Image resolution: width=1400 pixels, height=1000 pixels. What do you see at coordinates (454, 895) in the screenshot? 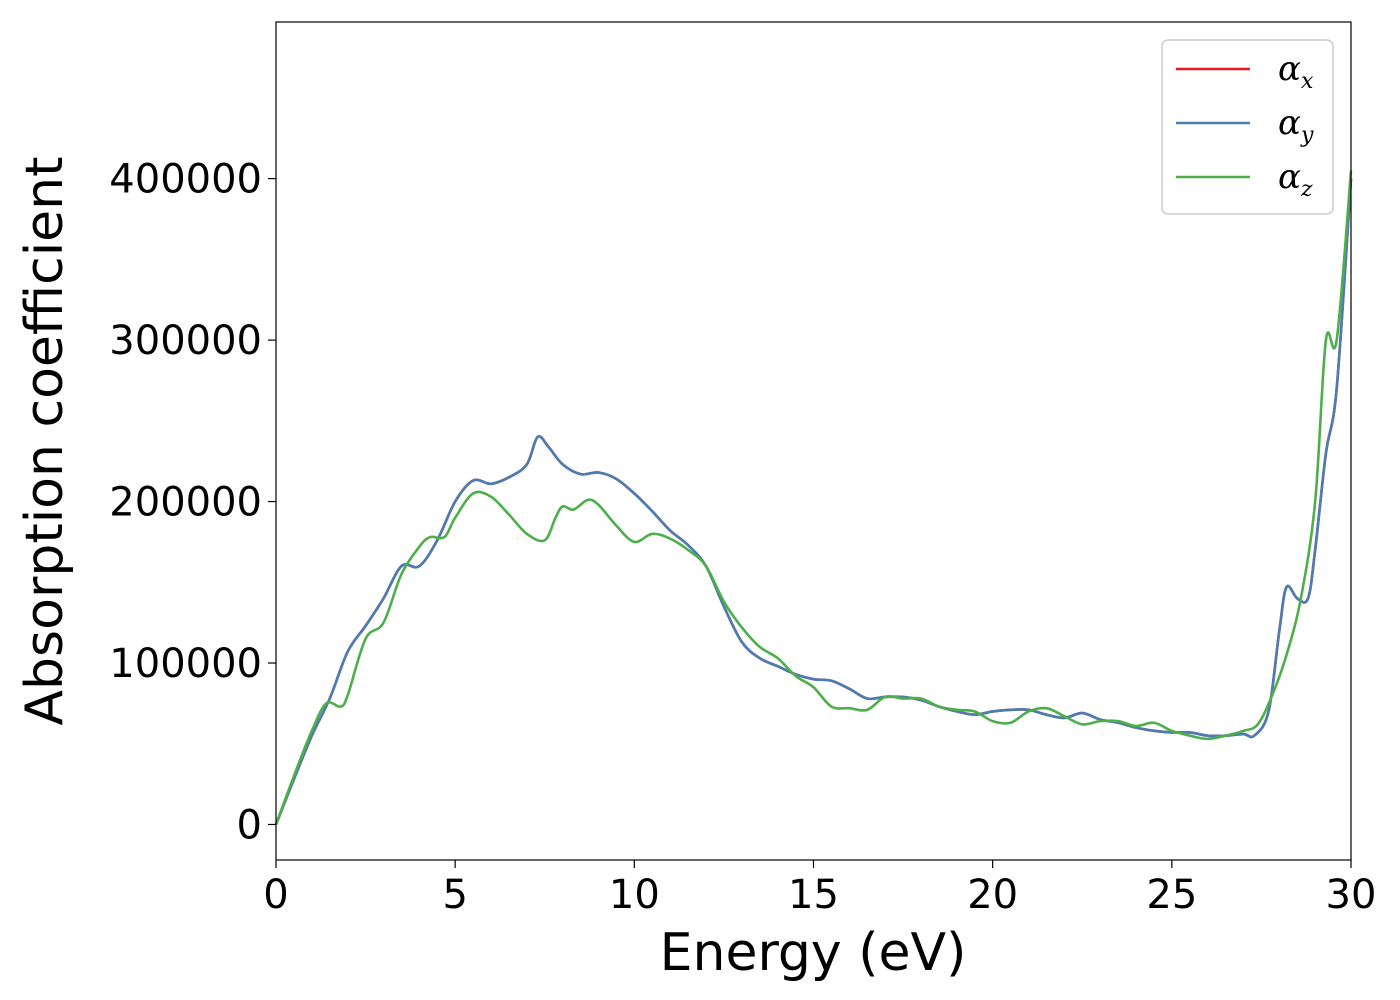
I see `x-tick-label: 5` at bounding box center [454, 895].